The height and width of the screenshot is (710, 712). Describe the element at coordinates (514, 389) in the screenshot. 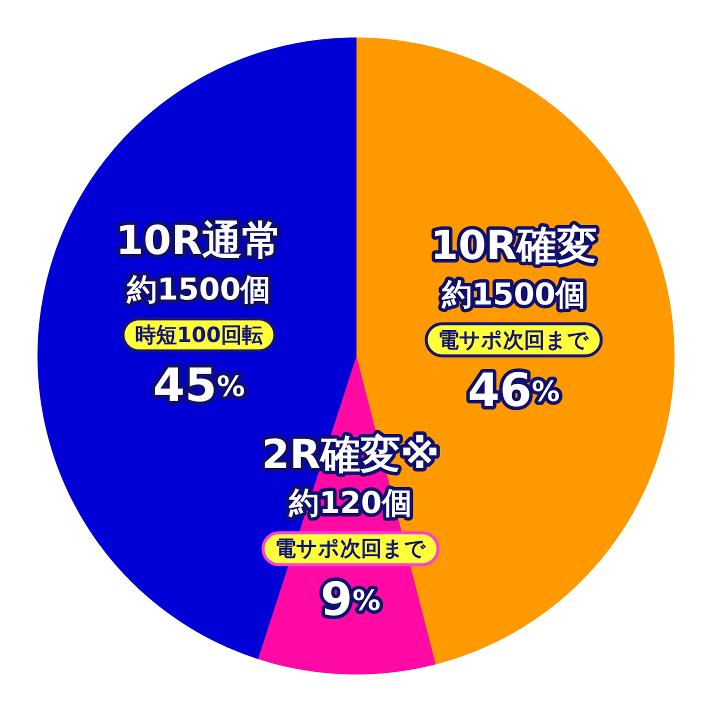

I see `data-label: 46%` at that location.